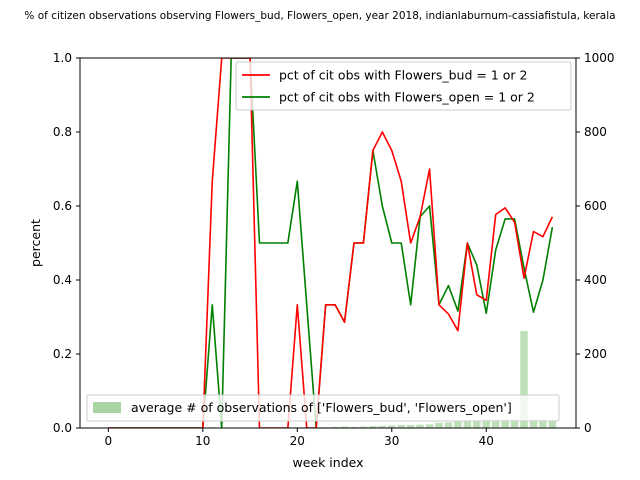 This screenshot has width=640, height=480. Describe the element at coordinates (62, 206) in the screenshot. I see `y-tick-label: 0.6` at that location.